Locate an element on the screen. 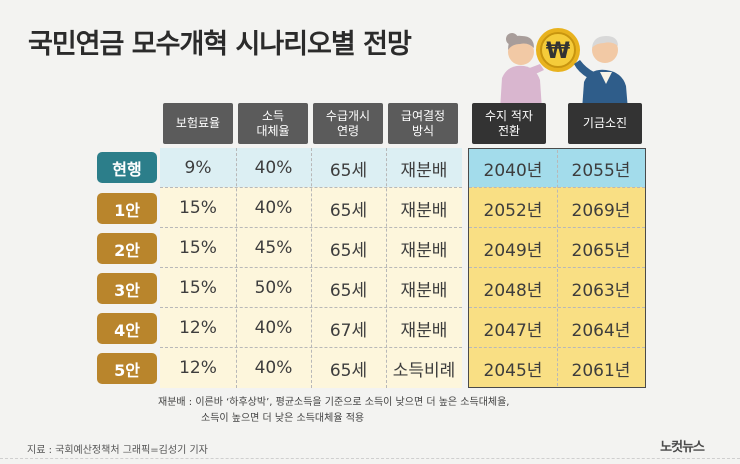 This screenshot has width=740, height=464. source-credit: 지료 : 국회예산정책처 그래픽=김성기 기자 is located at coordinates (117, 450).